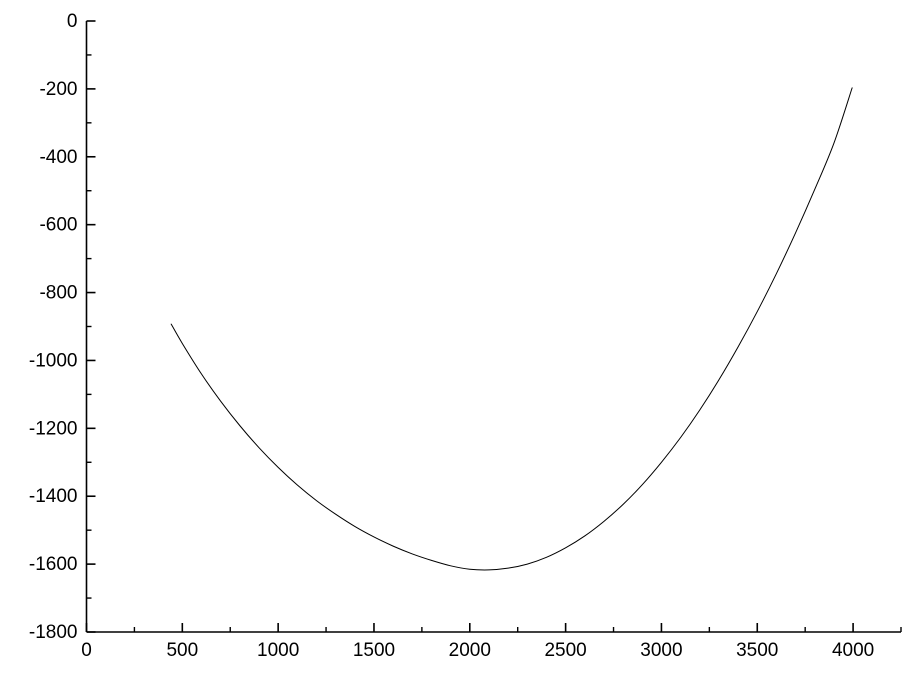 This screenshot has height=673, width=915. I want to click on y-tick-label: -600, so click(58, 225).